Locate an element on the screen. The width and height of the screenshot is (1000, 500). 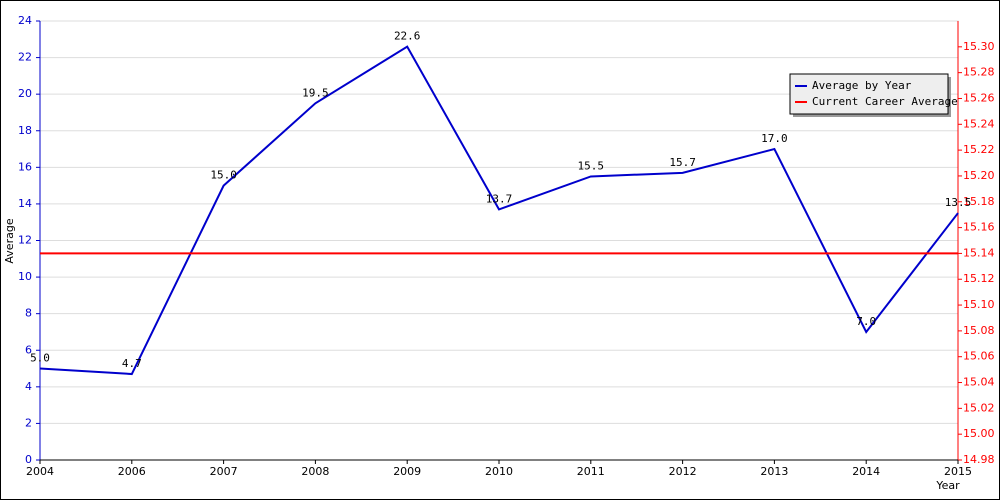
x-tick-label: 2006 is located at coordinates (132, 471).